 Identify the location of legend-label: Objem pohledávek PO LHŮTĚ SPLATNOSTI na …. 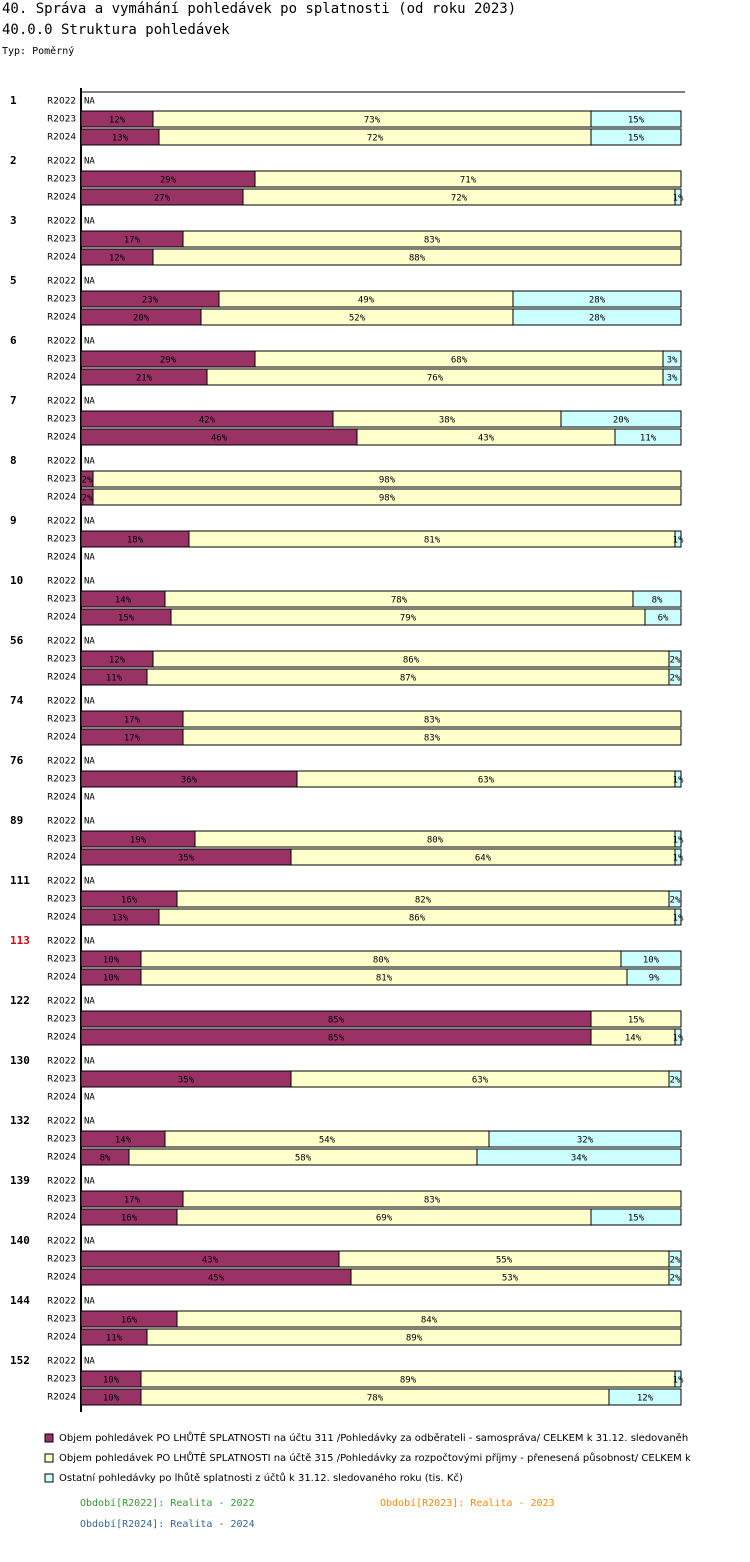
(373, 1437).